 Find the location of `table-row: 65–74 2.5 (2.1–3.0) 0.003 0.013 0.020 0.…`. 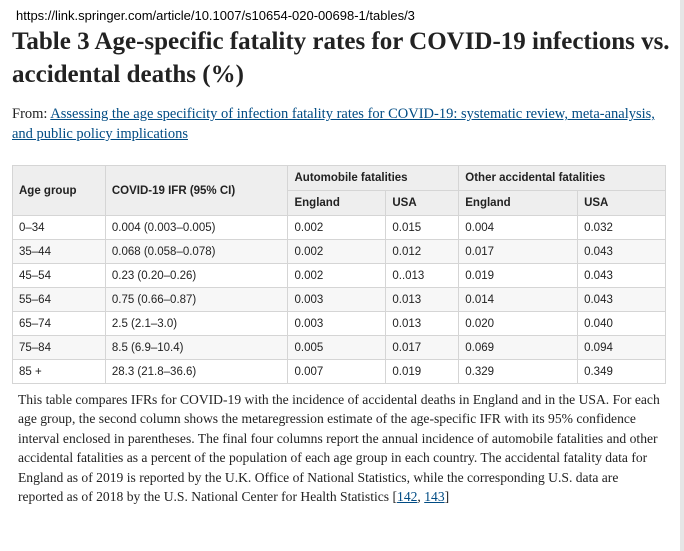

table-row: 65–74 2.5 (2.1–3.0) 0.003 0.013 0.020 0.… is located at coordinates (339, 323).